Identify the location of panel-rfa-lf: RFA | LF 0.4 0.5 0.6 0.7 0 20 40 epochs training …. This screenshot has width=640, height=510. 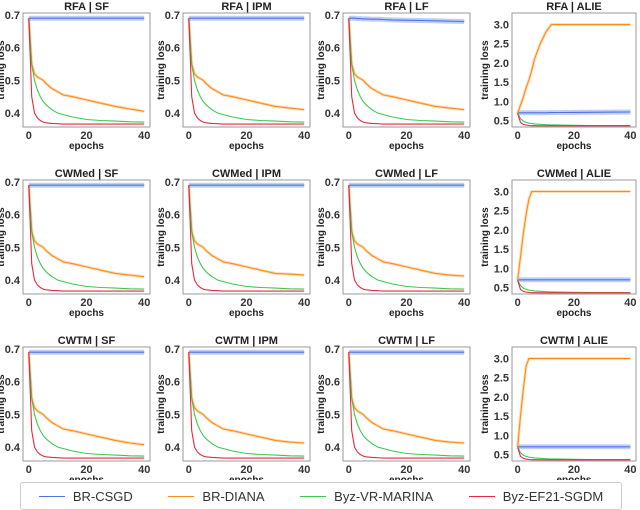
(393, 76).